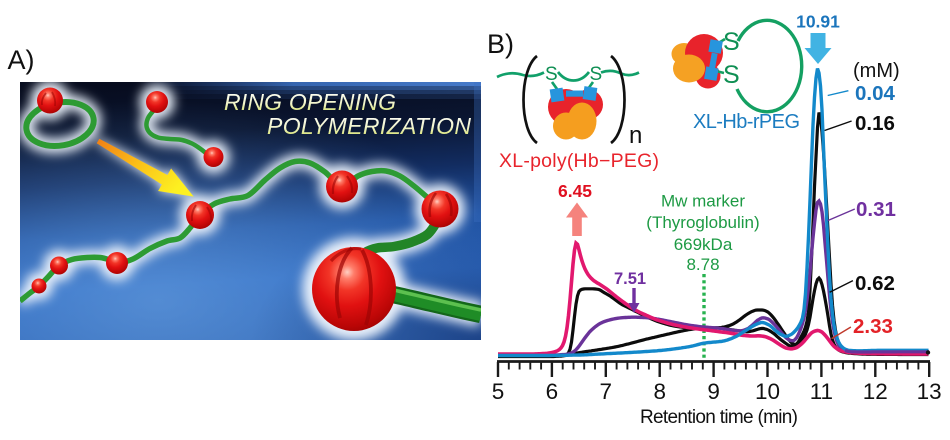 This screenshot has width=950, height=440. I want to click on svg-text: 10.91, so click(818, 22).